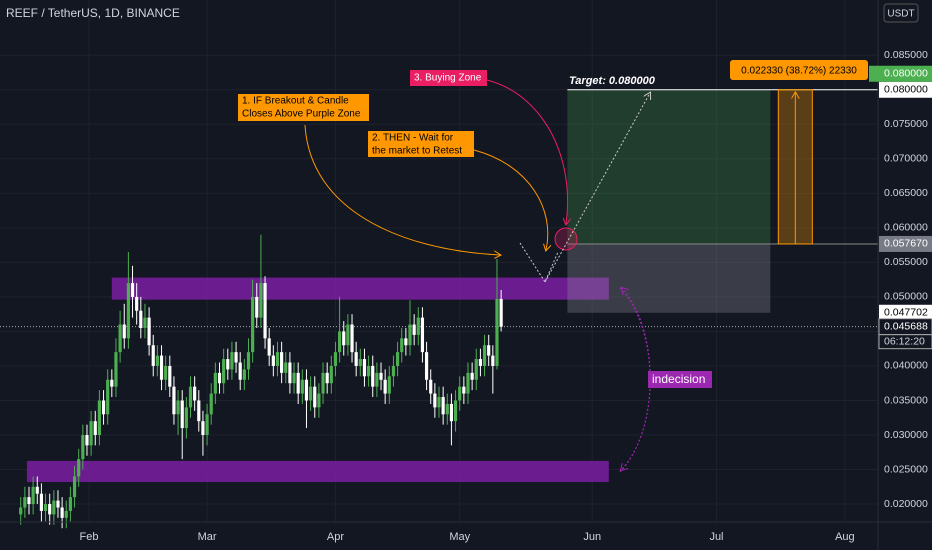  I want to click on y-tick-label: 0.085000, so click(906, 55).